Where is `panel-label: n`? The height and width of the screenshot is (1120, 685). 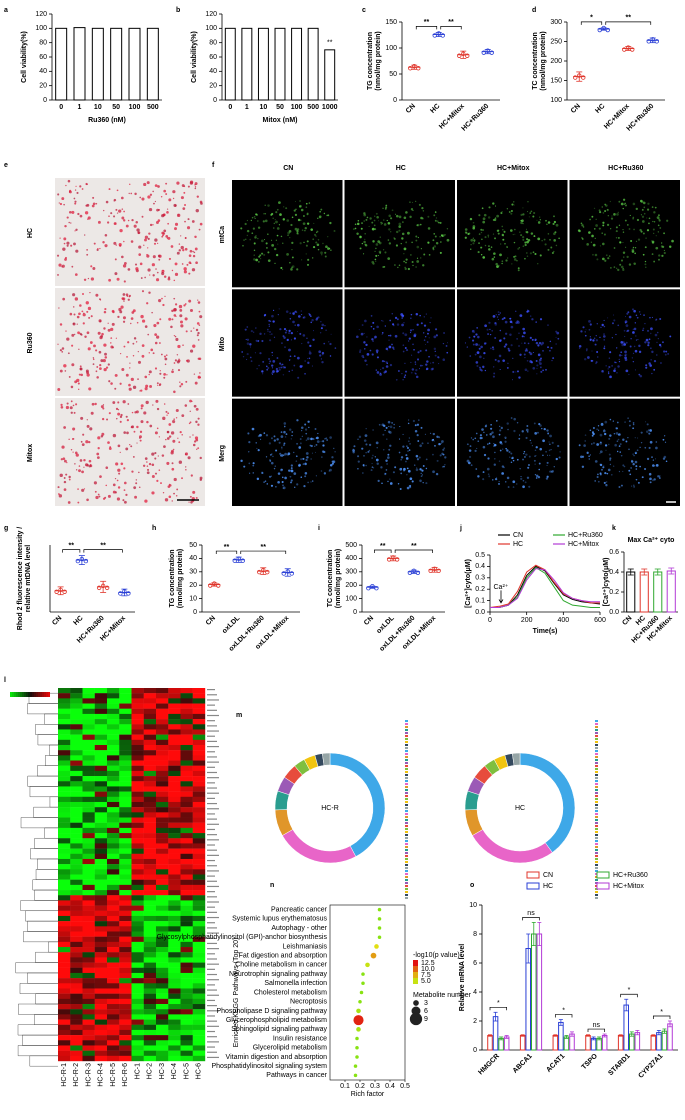 panel-label: n is located at coordinates (272, 885).